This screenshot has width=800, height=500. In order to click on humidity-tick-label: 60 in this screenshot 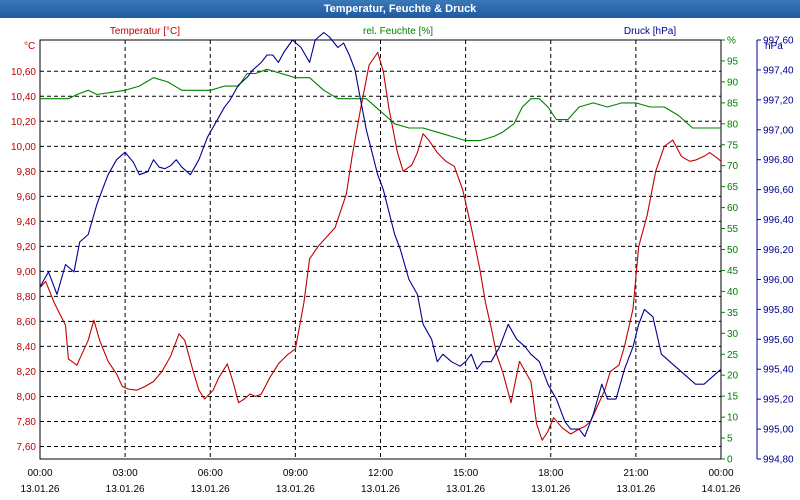, I will do `click(733, 208)`.